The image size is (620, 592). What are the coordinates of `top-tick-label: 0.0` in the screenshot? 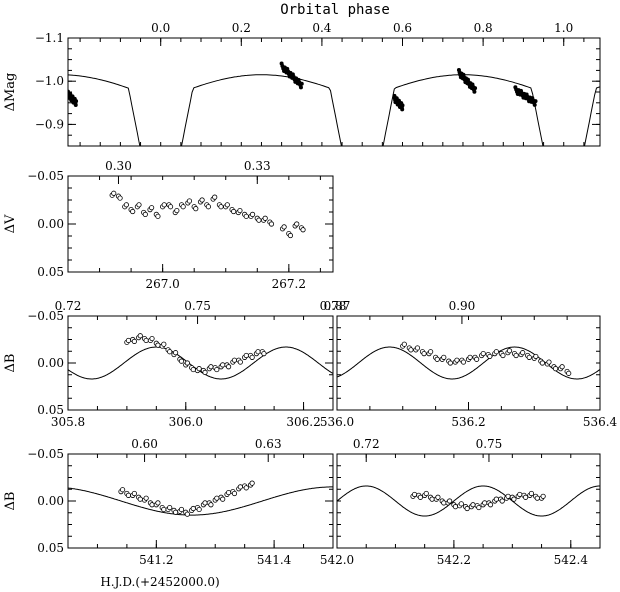 It's located at (160, 28).